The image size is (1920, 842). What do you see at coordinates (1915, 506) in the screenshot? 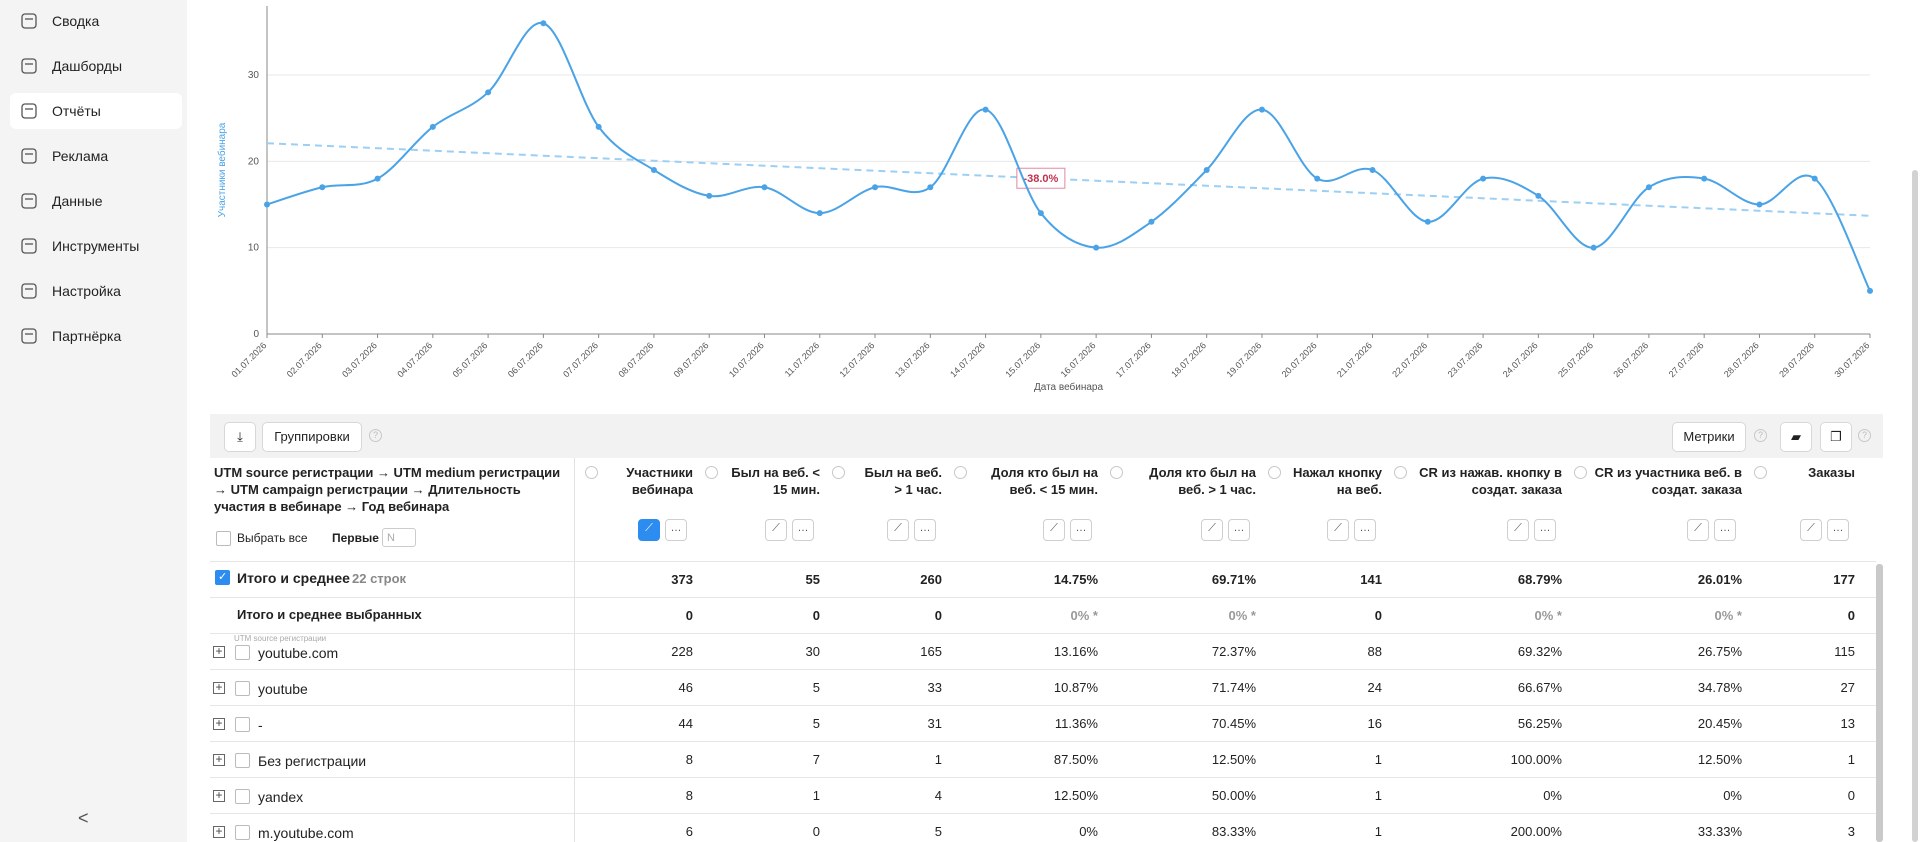
I see `page-scrollbar` at bounding box center [1915, 506].